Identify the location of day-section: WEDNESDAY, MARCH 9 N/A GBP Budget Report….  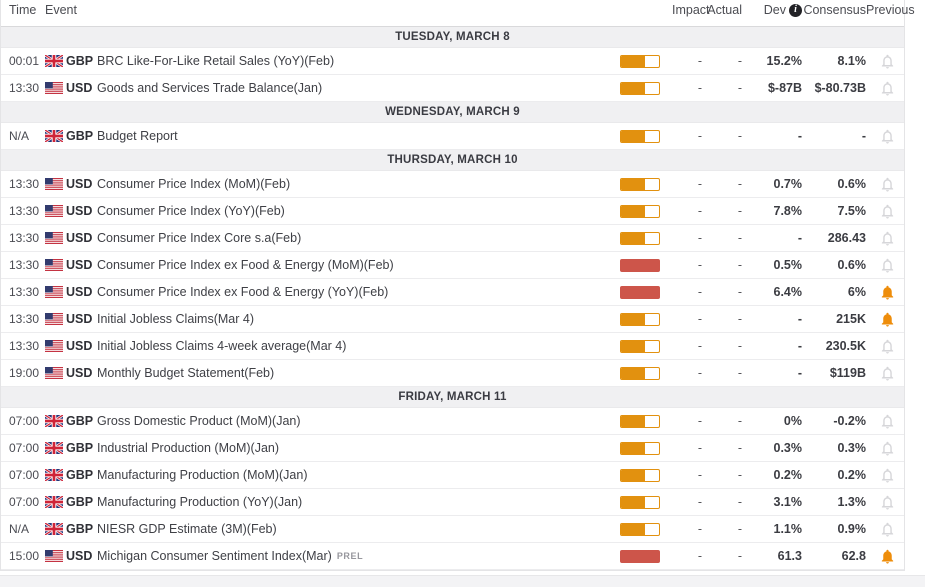
(452, 126).